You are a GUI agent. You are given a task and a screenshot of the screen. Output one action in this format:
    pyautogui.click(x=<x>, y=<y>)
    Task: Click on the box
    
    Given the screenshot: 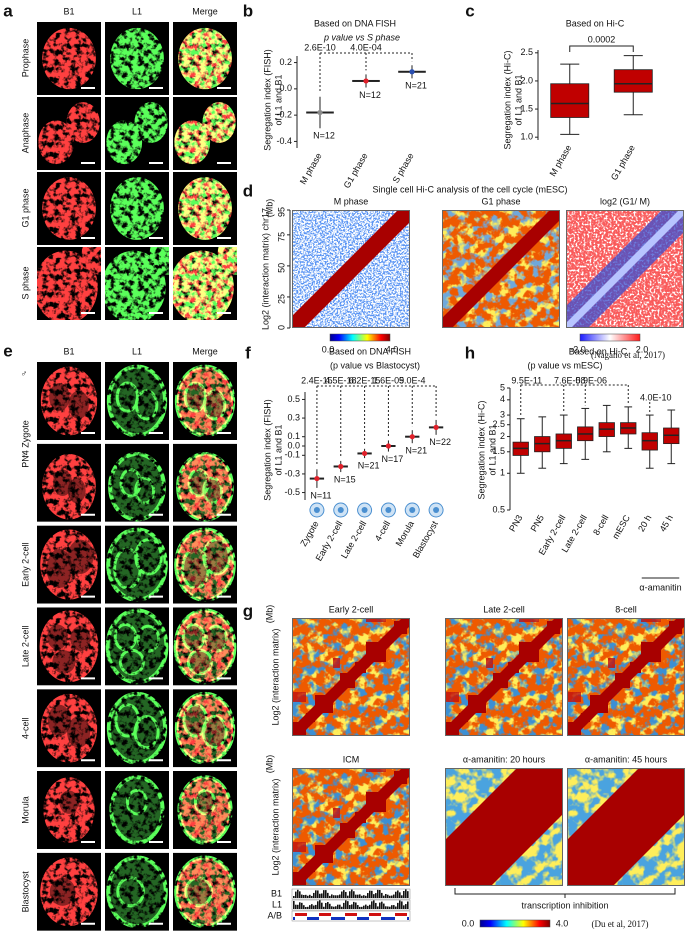 What is the action you would take?
    pyautogui.click(x=633, y=81)
    